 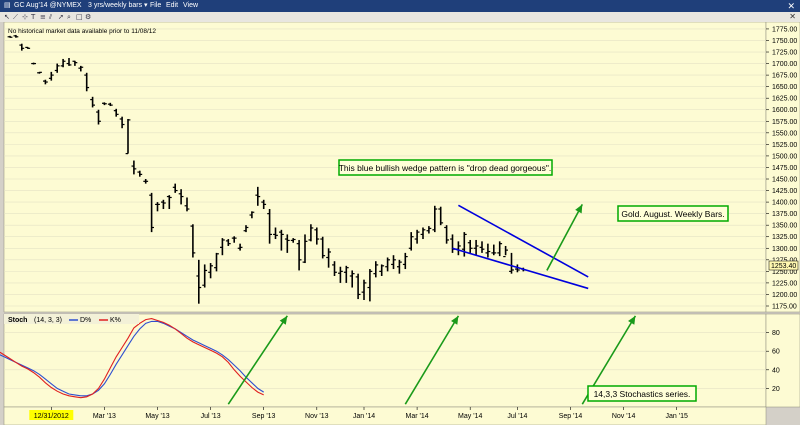 What do you see at coordinates (85, 320) in the screenshot?
I see `d-legend-label: D%` at bounding box center [85, 320].